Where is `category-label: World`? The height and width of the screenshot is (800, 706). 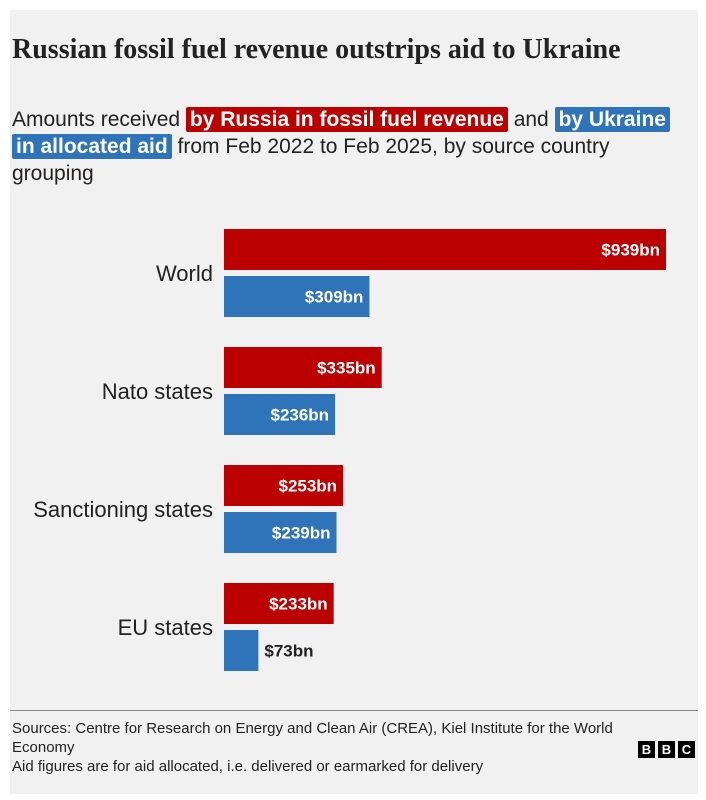
category-label: World is located at coordinates (184, 273).